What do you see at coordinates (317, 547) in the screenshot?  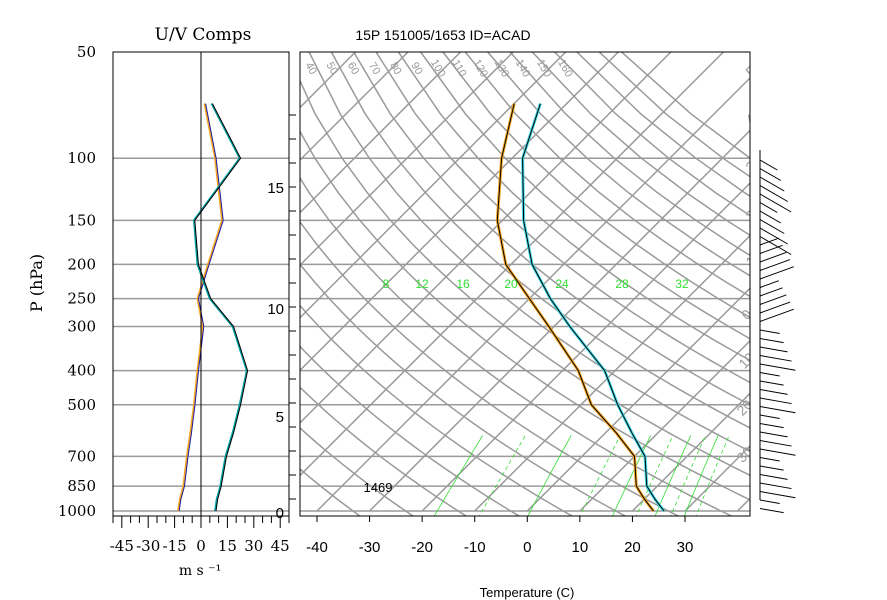 I see `temperature-tick-label: -40` at bounding box center [317, 547].